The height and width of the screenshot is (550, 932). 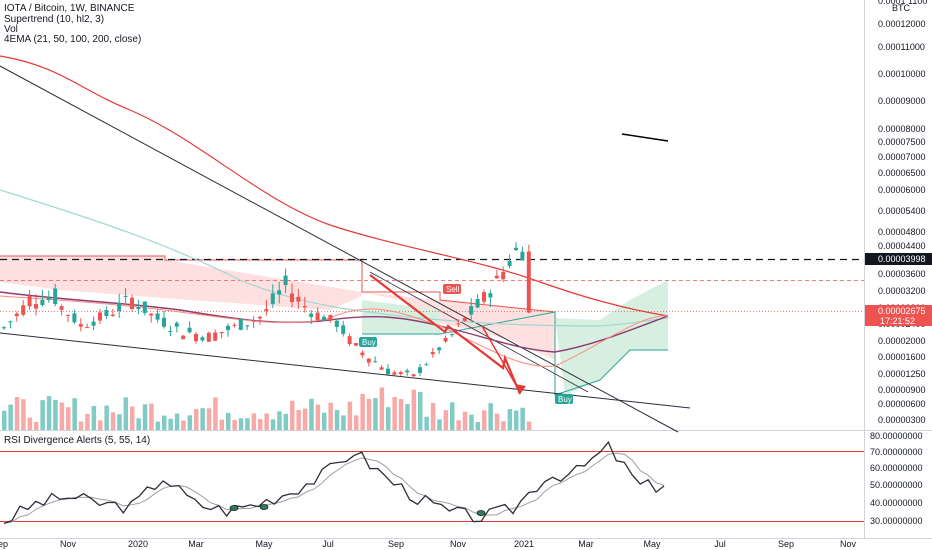 What do you see at coordinates (54, 19) in the screenshot?
I see `supertrend-legend: Supertrend (10, hl2, 3)` at bounding box center [54, 19].